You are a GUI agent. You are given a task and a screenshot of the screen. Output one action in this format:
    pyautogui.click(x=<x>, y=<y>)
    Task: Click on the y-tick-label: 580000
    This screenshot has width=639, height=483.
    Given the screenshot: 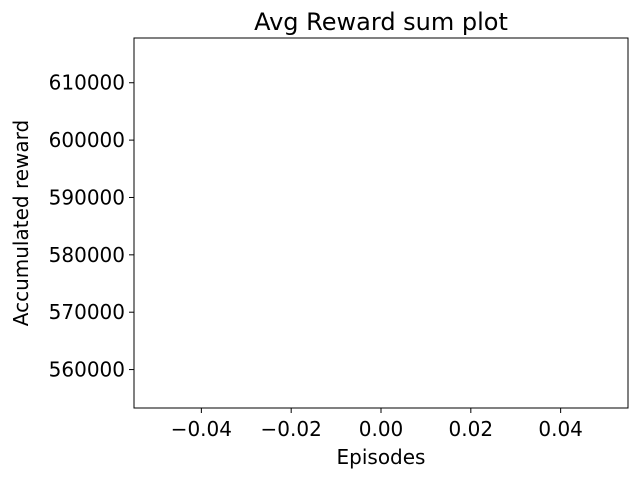 What is the action you would take?
    pyautogui.click(x=87, y=255)
    